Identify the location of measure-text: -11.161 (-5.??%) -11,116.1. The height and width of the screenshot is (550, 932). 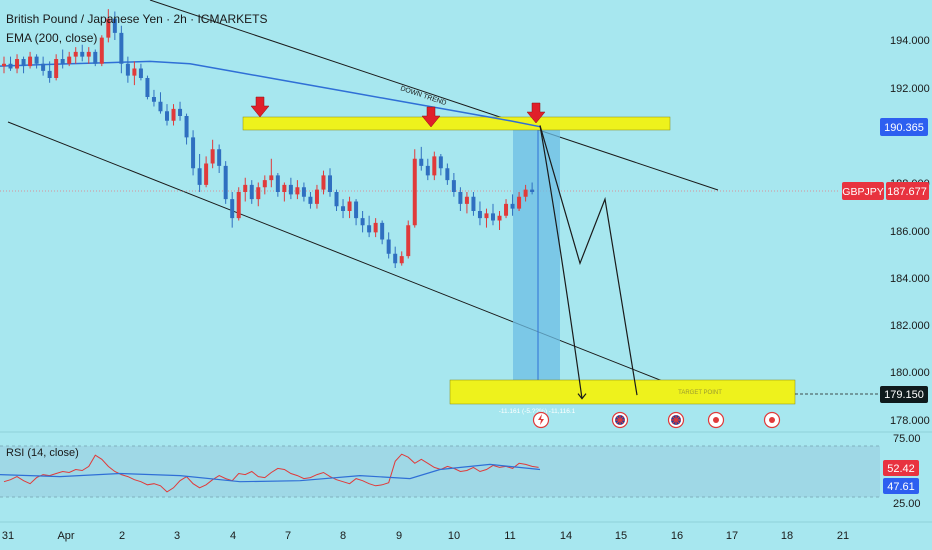
(537, 411).